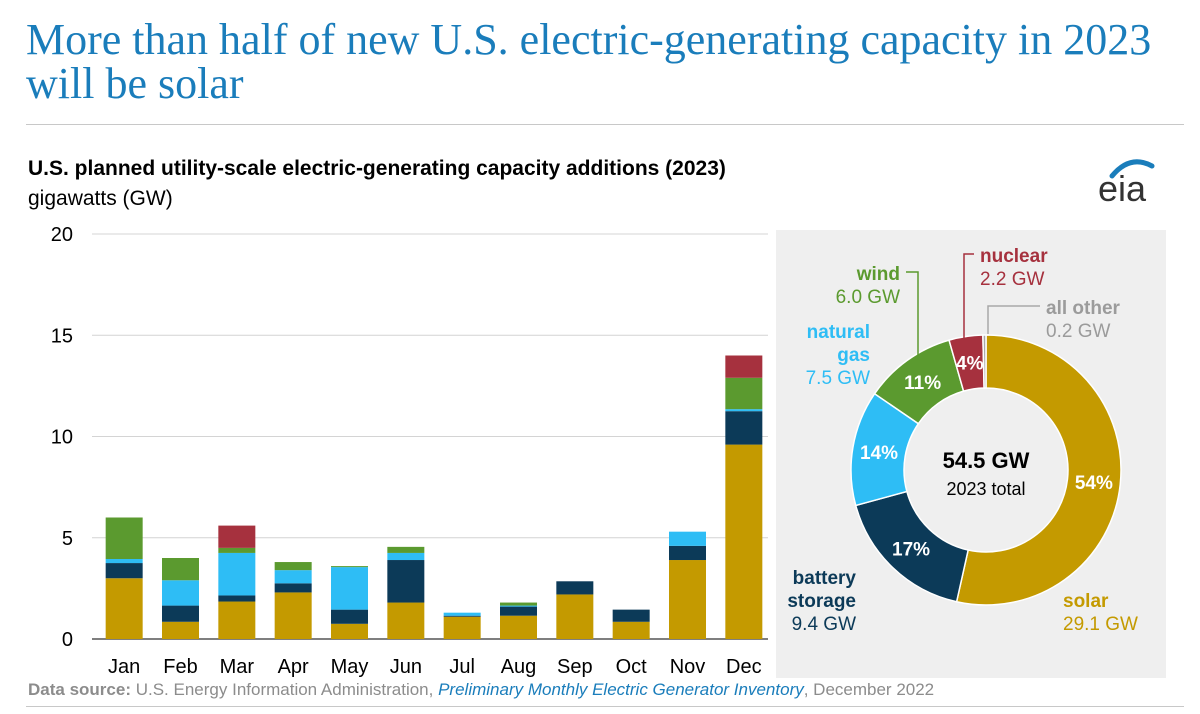 This screenshot has height=714, width=1200. I want to click on legend-value-natural-gas: 7.5 GW, so click(838, 378).